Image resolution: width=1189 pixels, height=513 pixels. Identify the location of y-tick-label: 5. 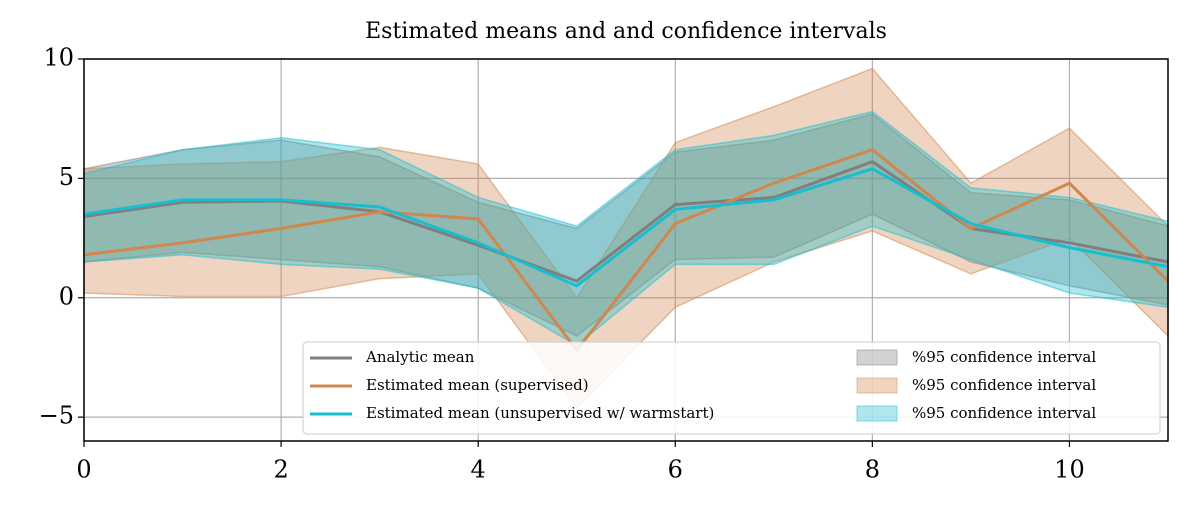
(66, 177).